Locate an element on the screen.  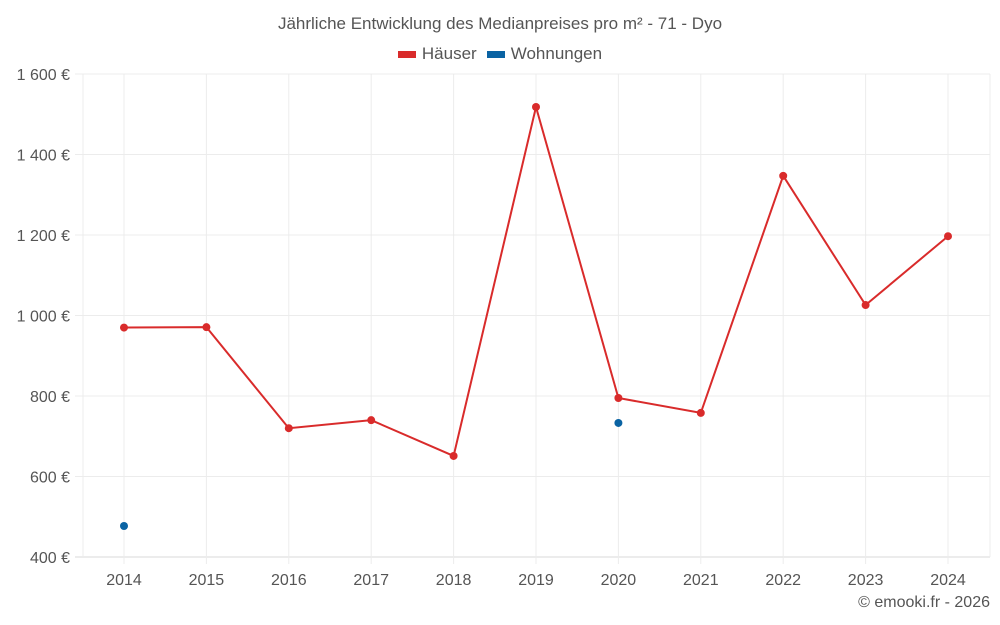
legend-item-wohnungen: Wohnungen is located at coordinates (544, 54).